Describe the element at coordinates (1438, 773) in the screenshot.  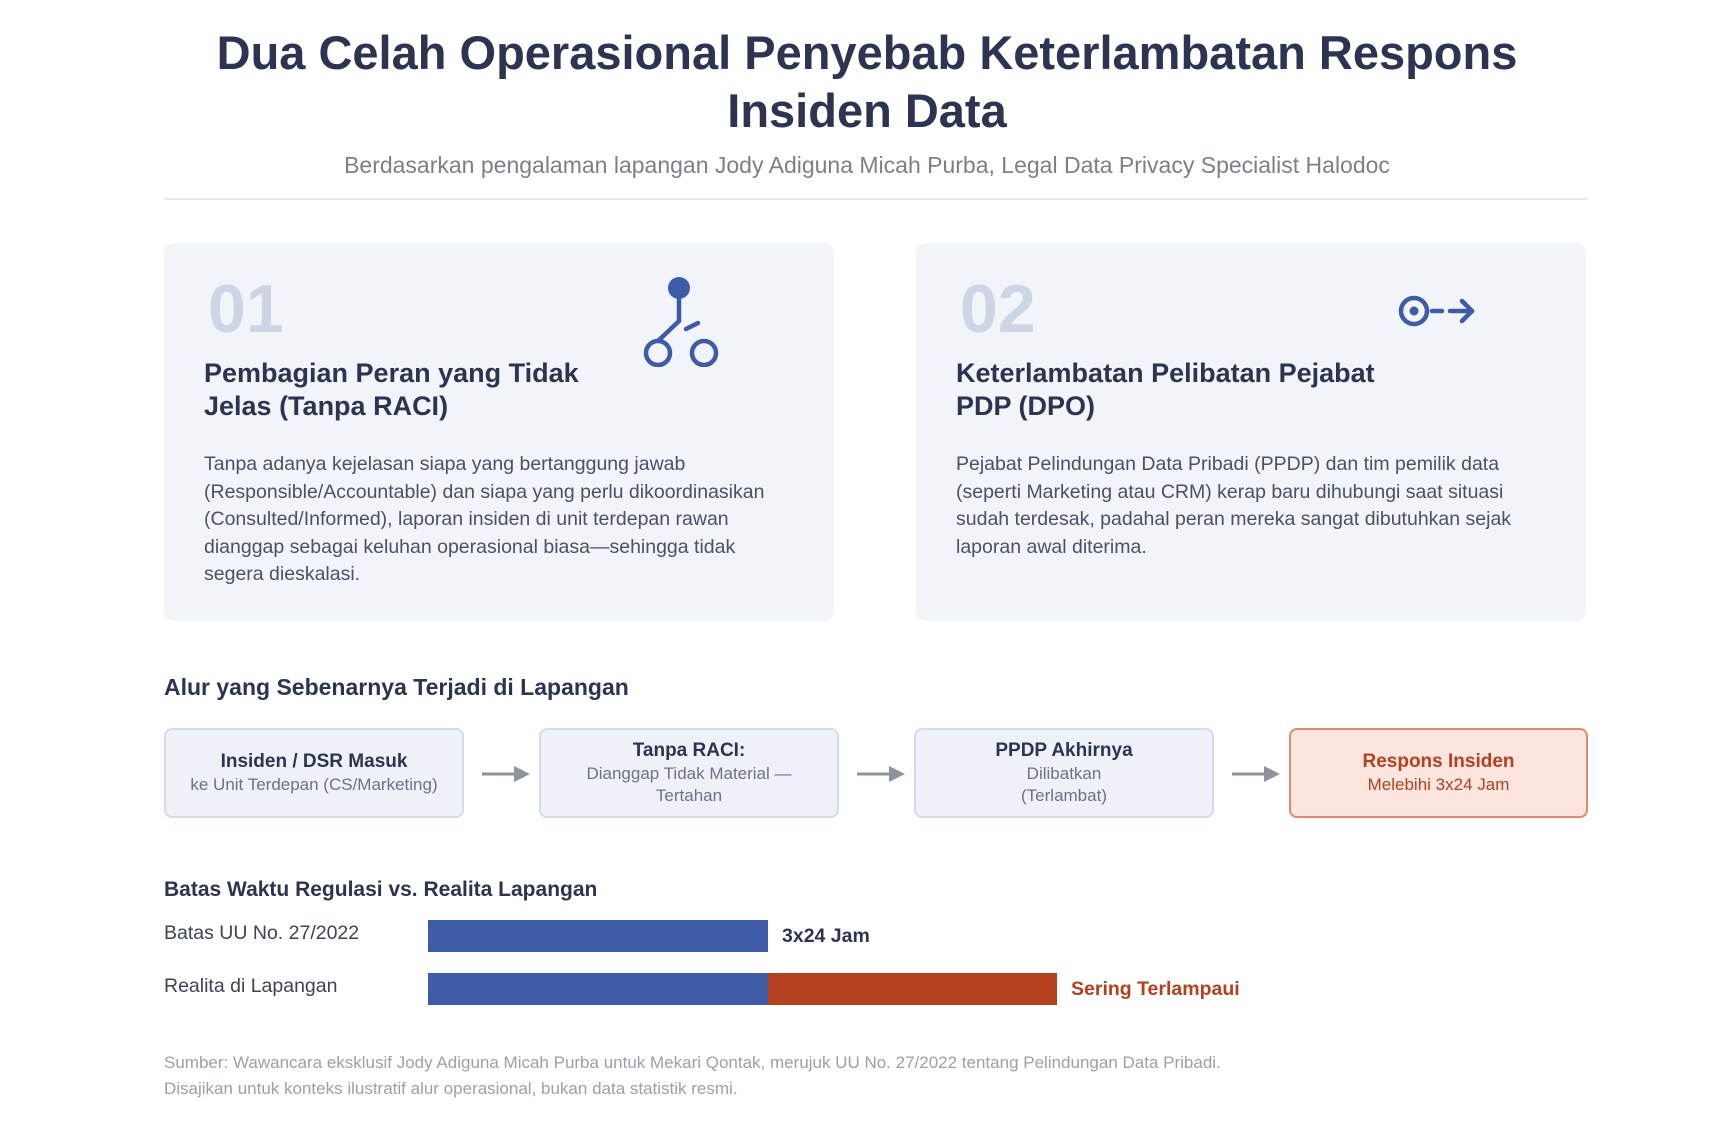
I see `flow-step-response-late: Respons Insiden Melebihi 3x24 Jam` at that location.